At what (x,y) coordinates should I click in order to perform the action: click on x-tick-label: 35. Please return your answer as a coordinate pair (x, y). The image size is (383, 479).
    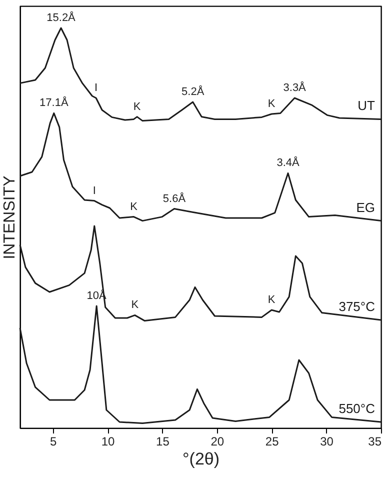
    Looking at the image, I should click on (375, 441).